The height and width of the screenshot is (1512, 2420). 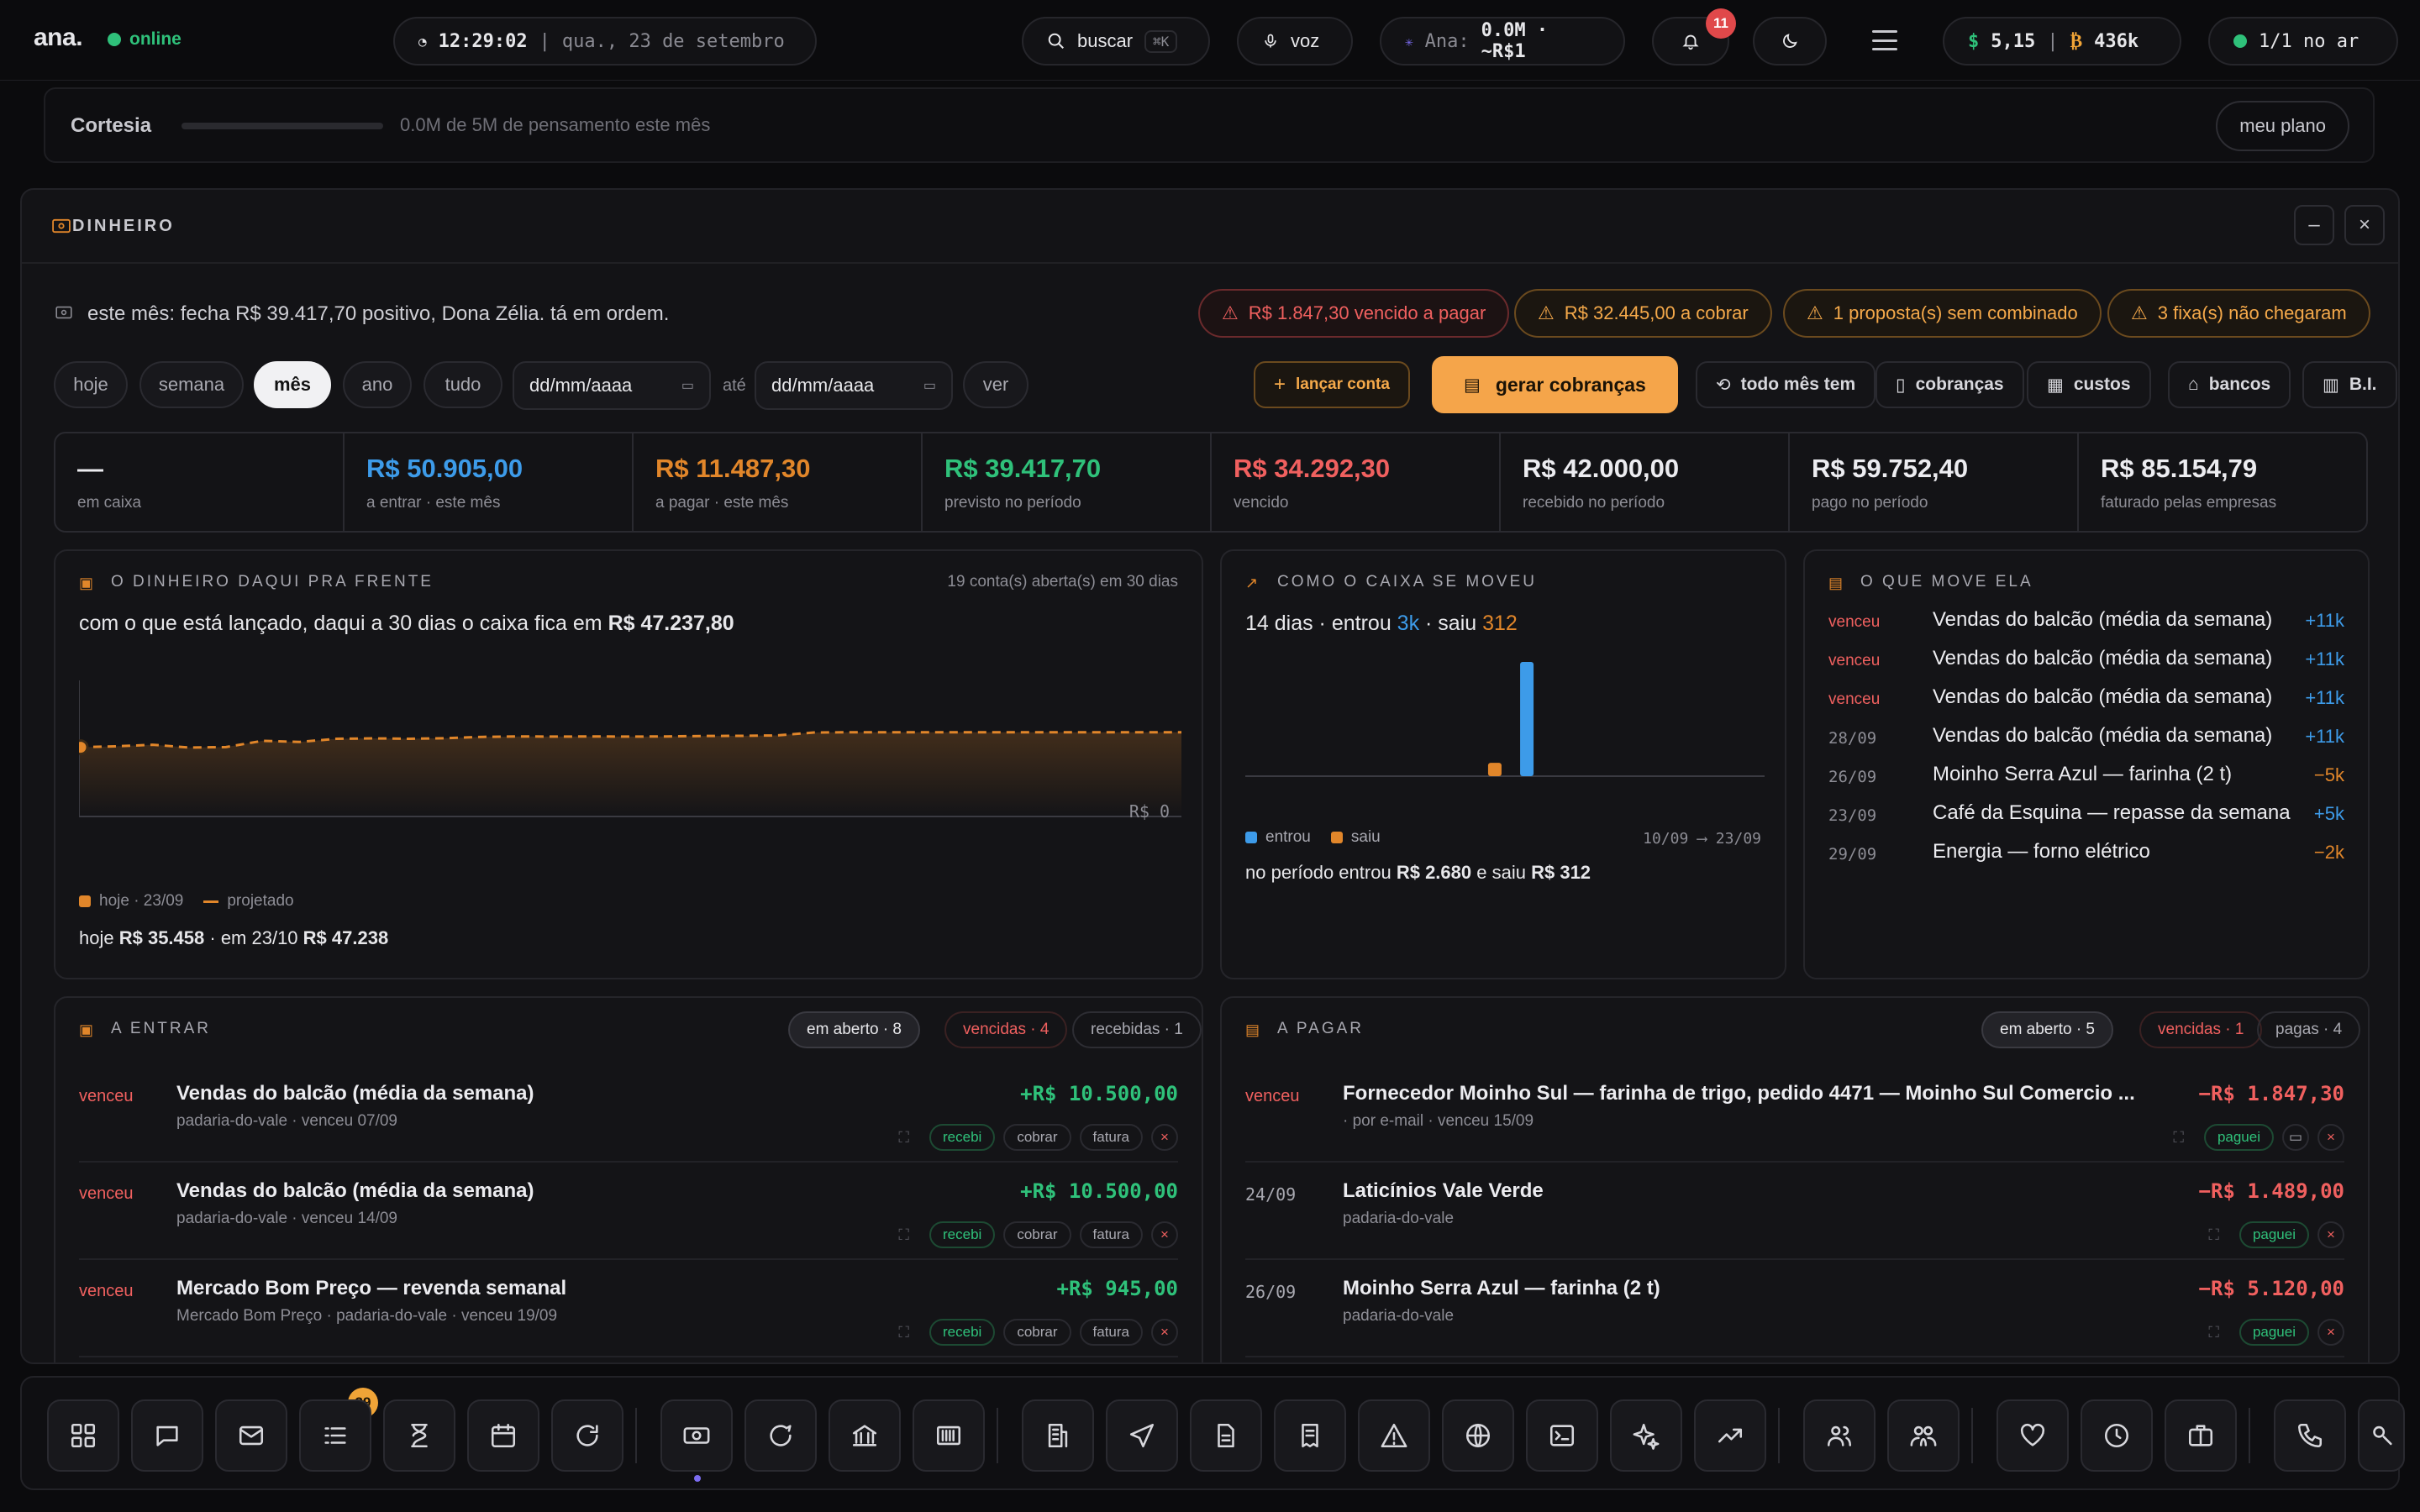 What do you see at coordinates (251, 1435) in the screenshot?
I see `mail-dock-button` at bounding box center [251, 1435].